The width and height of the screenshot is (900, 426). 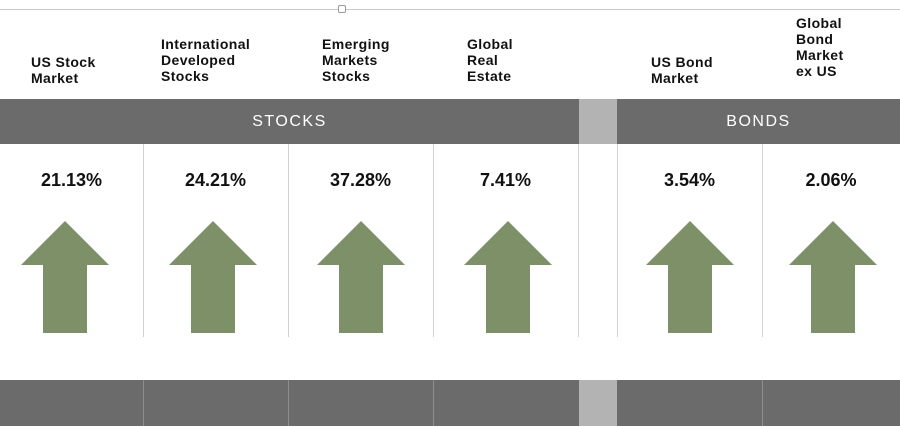 I want to click on separator-footer-band, so click(x=598, y=403).